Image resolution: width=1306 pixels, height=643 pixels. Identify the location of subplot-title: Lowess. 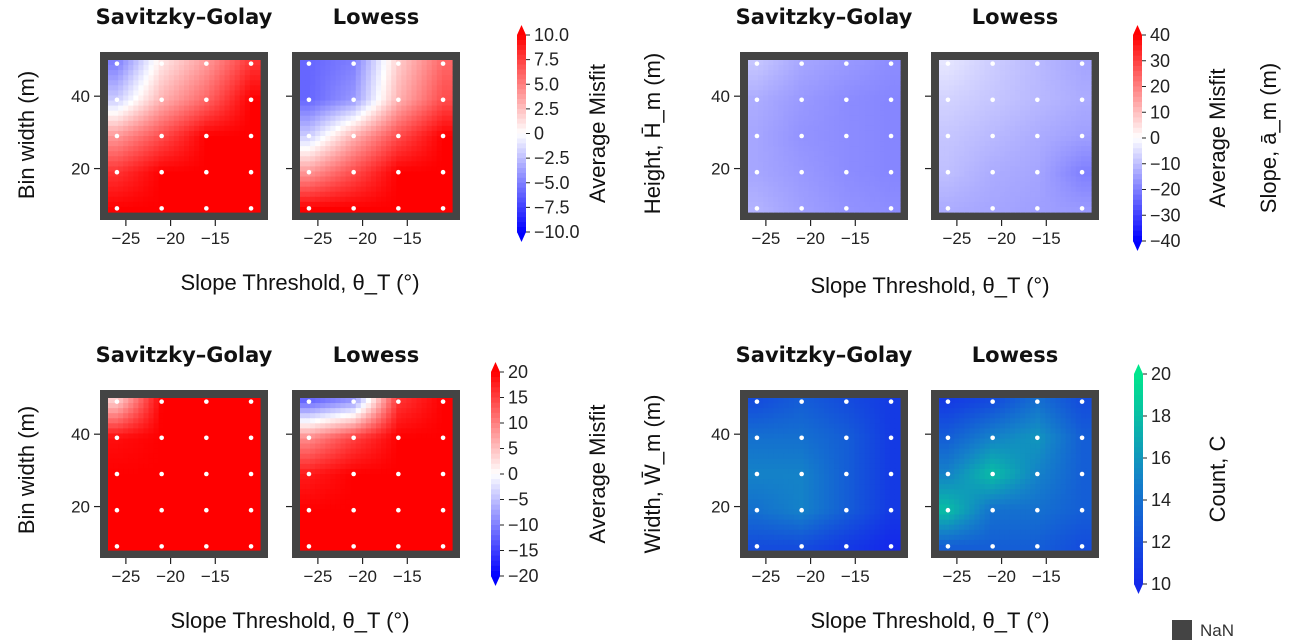
(376, 17).